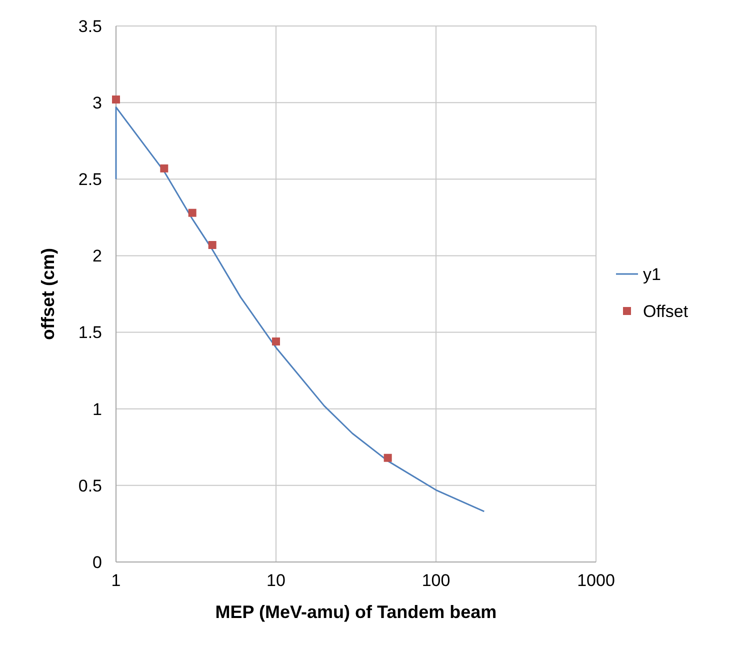 This screenshot has width=731, height=650. Describe the element at coordinates (97, 562) in the screenshot. I see `y-tick-label: 0` at that location.